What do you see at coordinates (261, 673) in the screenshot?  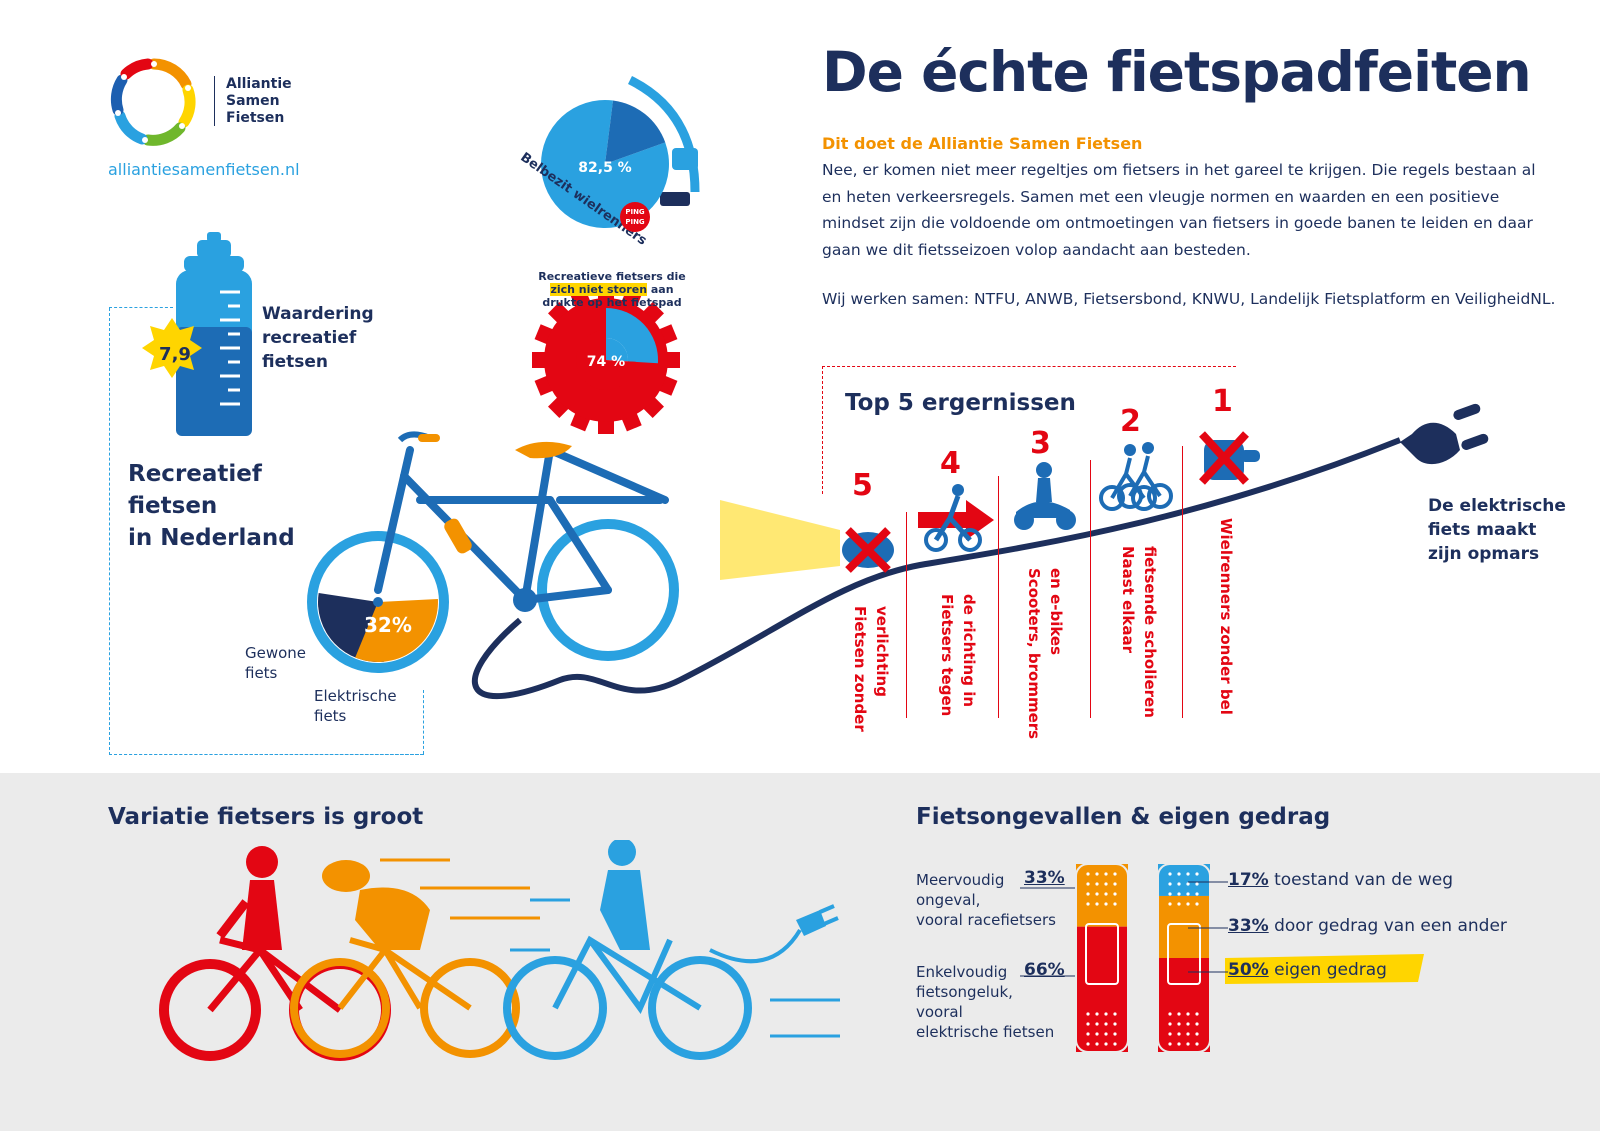 I see `label-gewone-fiets-2: fiets` at bounding box center [261, 673].